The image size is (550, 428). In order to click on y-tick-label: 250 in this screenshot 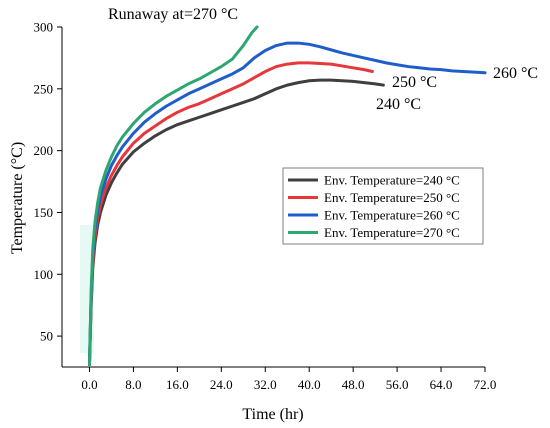, I will do `click(44, 88)`.